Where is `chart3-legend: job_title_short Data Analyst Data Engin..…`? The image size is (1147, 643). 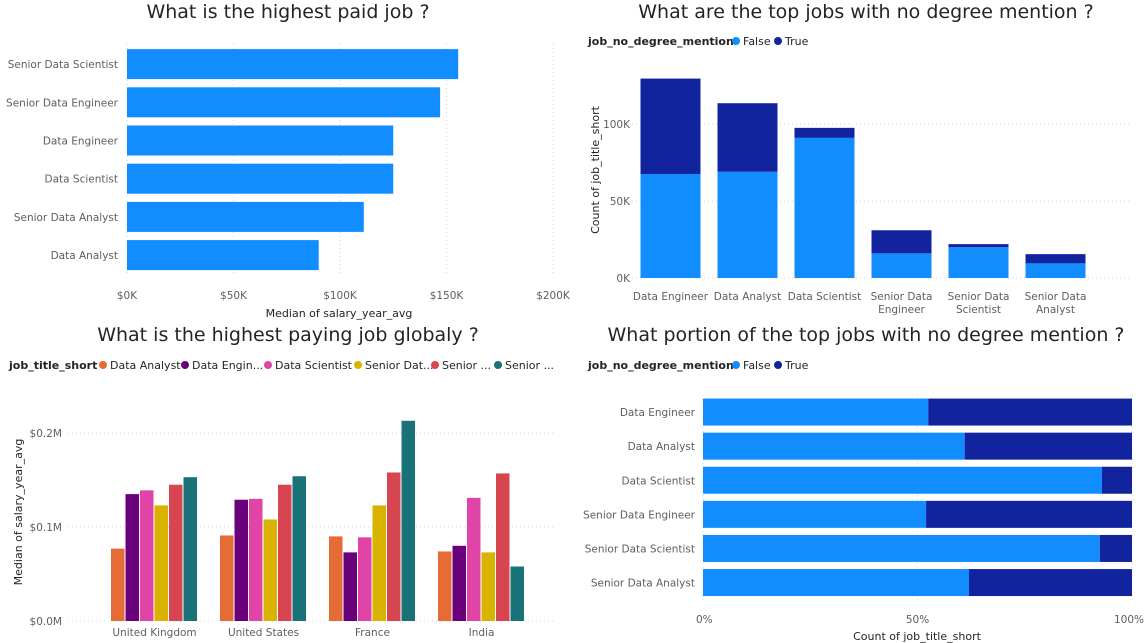 chart3-legend: job_title_short Data Analyst Data Engin..… is located at coordinates (281, 365).